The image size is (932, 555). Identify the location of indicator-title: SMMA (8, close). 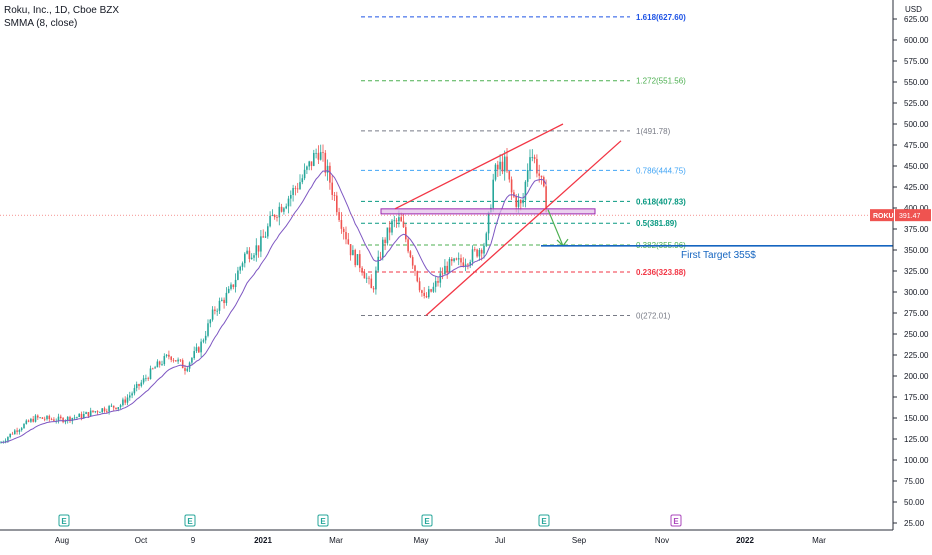
(41, 23).